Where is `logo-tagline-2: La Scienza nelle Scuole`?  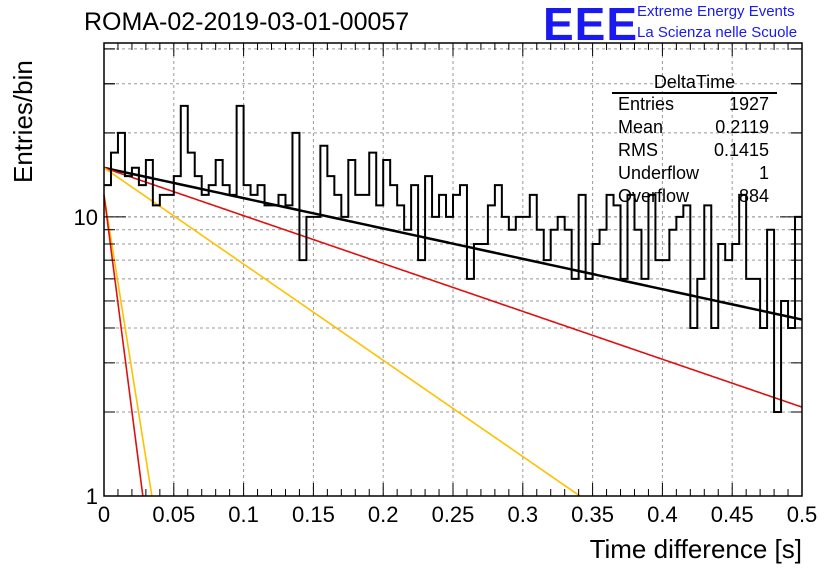
logo-tagline-2: La Scienza nelle Scuole is located at coordinates (717, 32).